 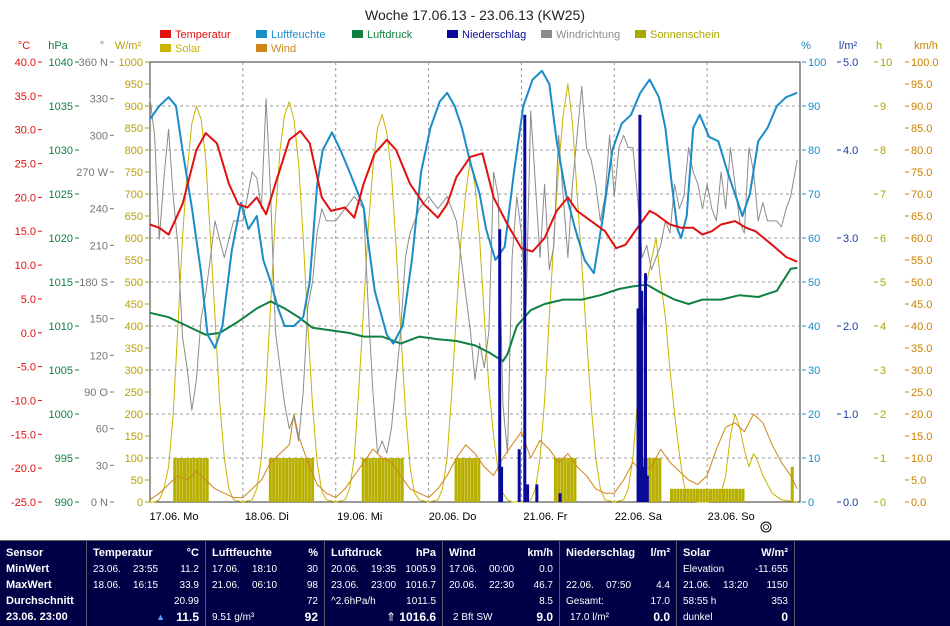 I want to click on solar-max-date: 21.06., so click(x=697, y=585).